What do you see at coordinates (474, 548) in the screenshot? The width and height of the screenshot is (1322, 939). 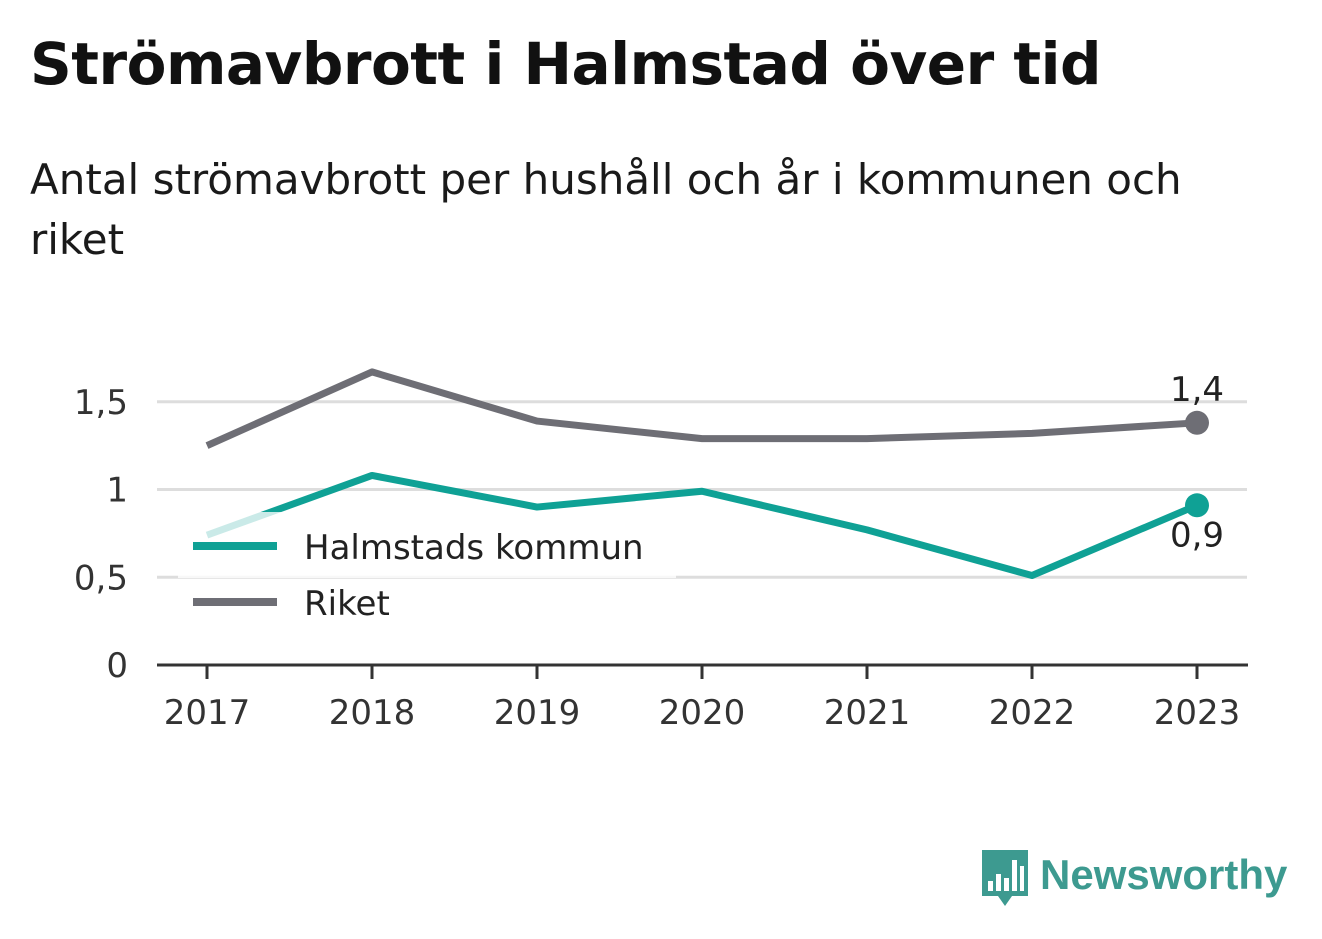 I see `legend-label: Halmstads kommun` at bounding box center [474, 548].